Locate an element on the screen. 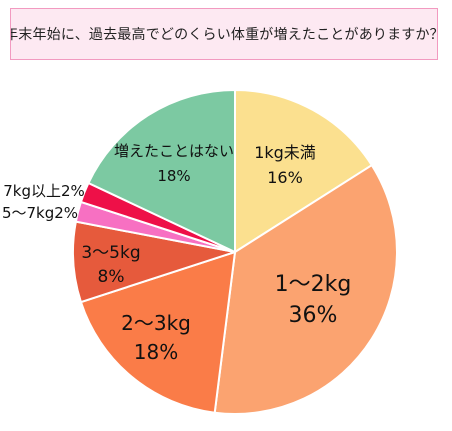  slice-label: 1kg未満 is located at coordinates (285, 152).